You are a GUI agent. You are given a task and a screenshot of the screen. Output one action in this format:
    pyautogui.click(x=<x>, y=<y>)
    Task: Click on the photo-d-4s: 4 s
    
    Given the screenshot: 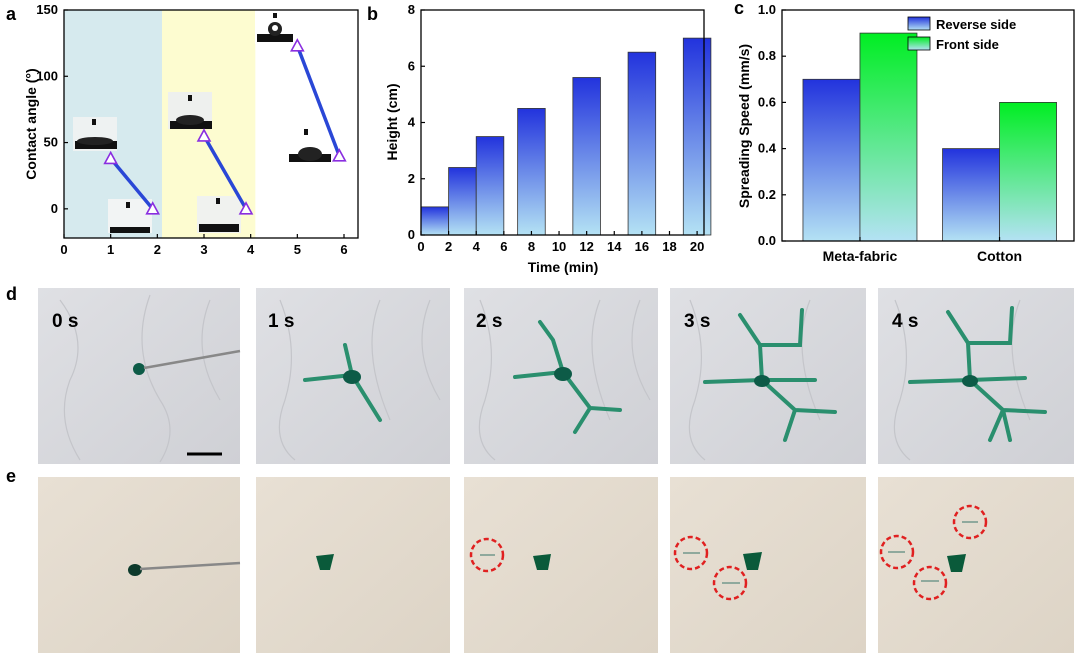 What is the action you would take?
    pyautogui.click(x=976, y=376)
    